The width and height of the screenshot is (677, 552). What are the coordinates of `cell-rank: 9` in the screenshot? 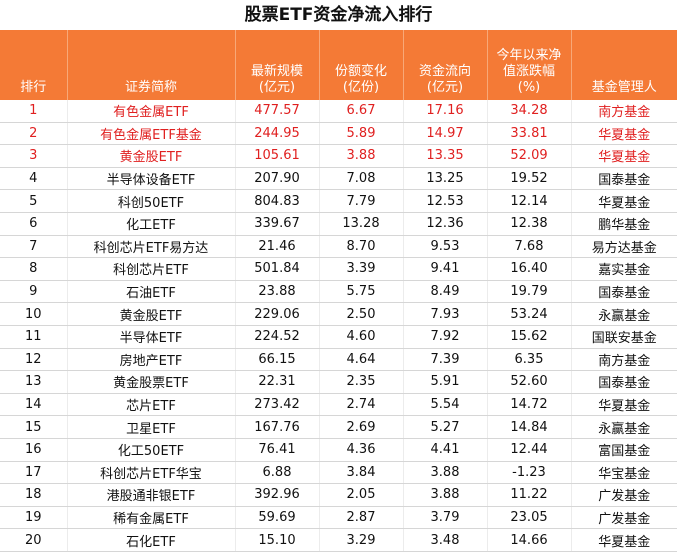 It's located at (34, 292).